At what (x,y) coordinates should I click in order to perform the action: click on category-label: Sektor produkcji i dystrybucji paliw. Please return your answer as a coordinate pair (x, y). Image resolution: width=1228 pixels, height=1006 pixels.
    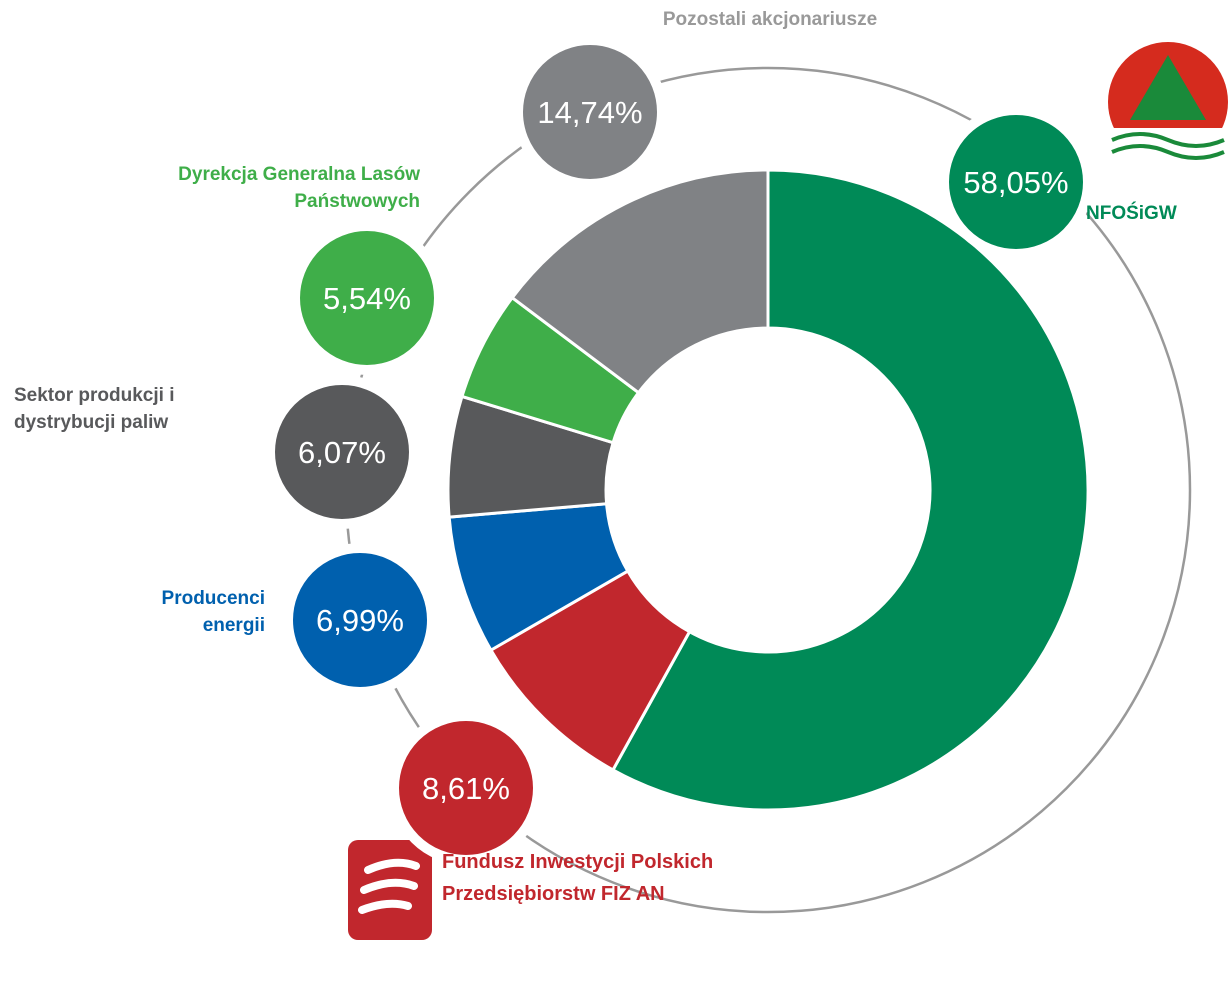
    Looking at the image, I should click on (94, 409).